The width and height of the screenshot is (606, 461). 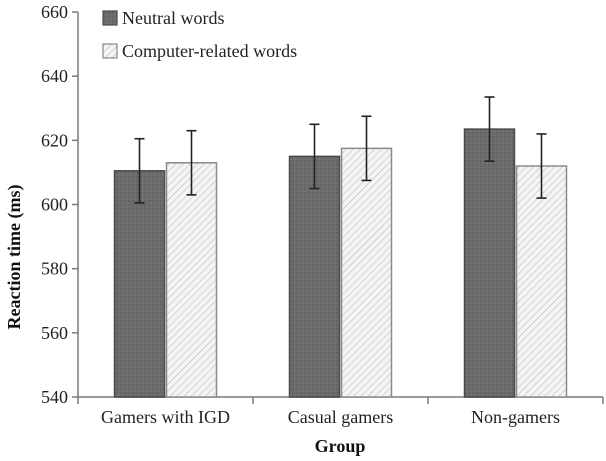 I want to click on y-tick-label: 660, so click(x=54, y=12).